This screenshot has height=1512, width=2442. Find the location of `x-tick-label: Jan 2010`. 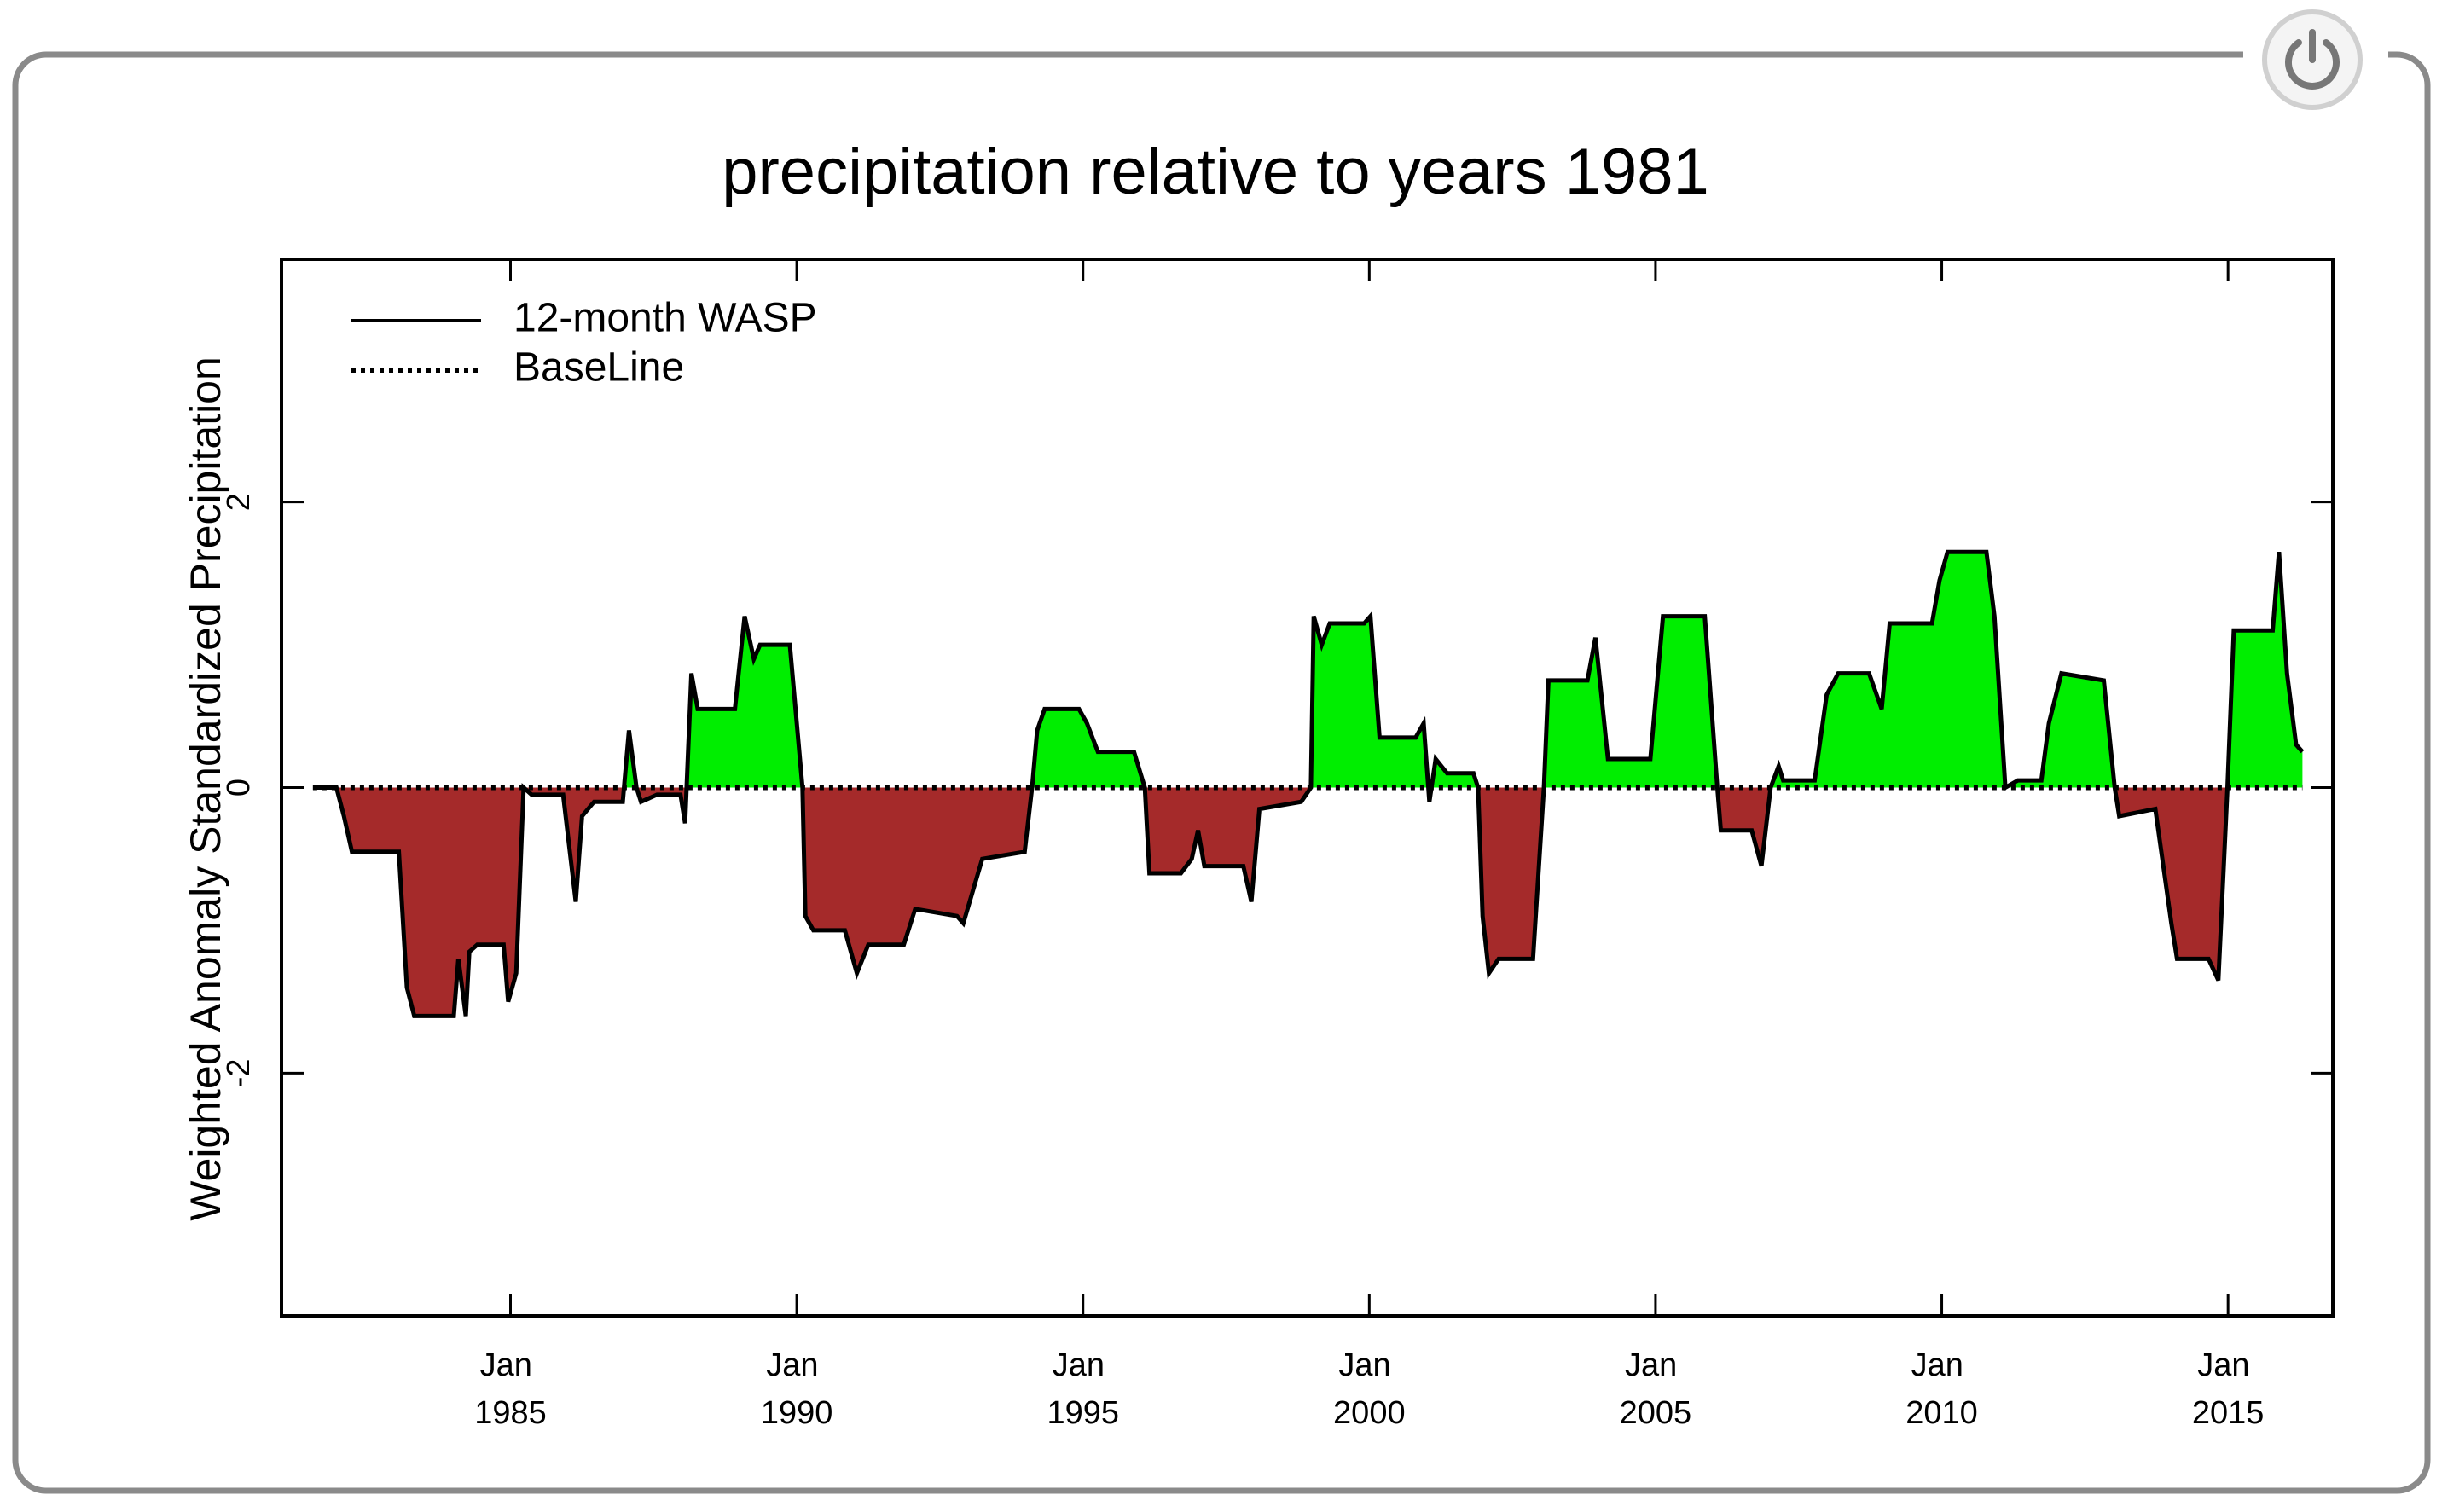

x-tick-label: Jan 2010 is located at coordinates (1942, 1389).